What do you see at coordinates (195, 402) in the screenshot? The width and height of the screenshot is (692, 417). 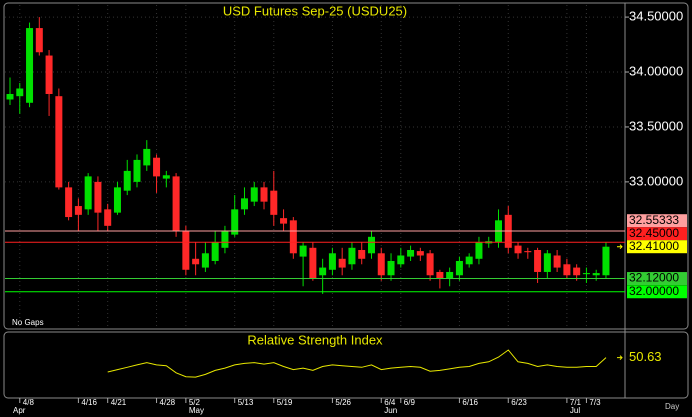 I see `x-tick-label: 5/2` at bounding box center [195, 402].